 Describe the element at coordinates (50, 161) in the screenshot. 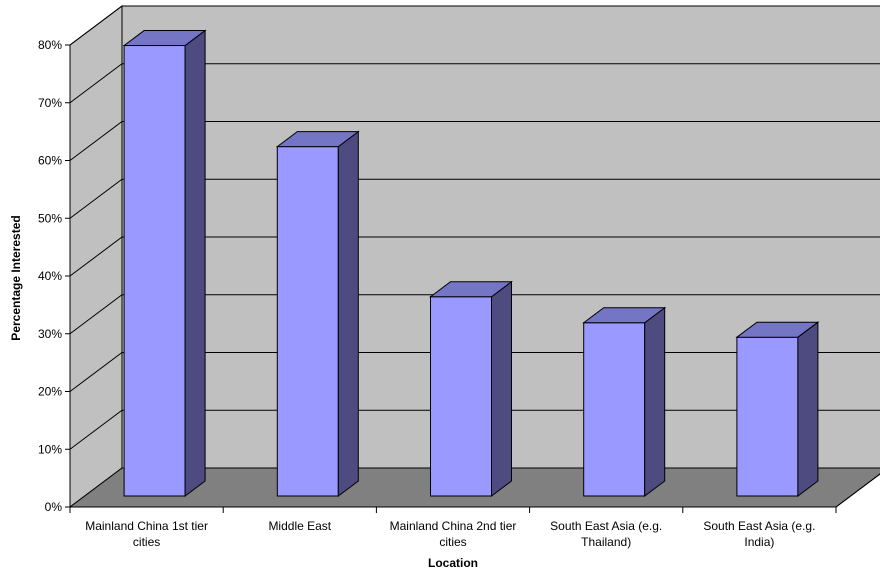

I see `y-tick-label: 60%` at that location.